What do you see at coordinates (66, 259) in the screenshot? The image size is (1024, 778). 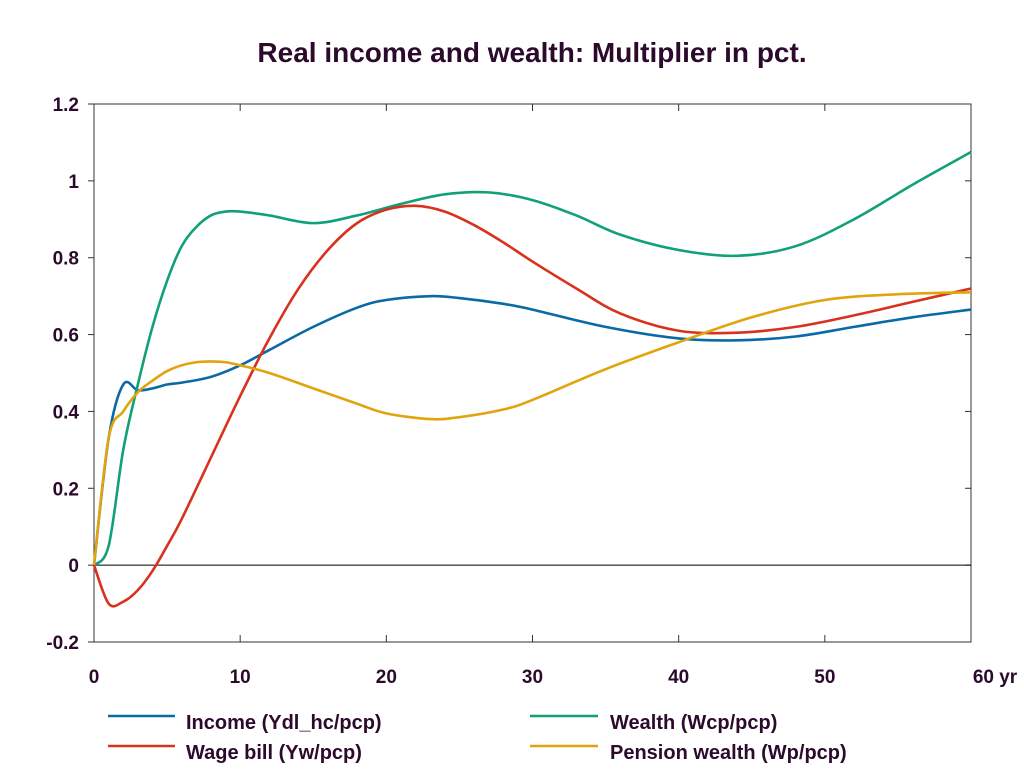 I see `y-tick-label: 0.8` at bounding box center [66, 259].